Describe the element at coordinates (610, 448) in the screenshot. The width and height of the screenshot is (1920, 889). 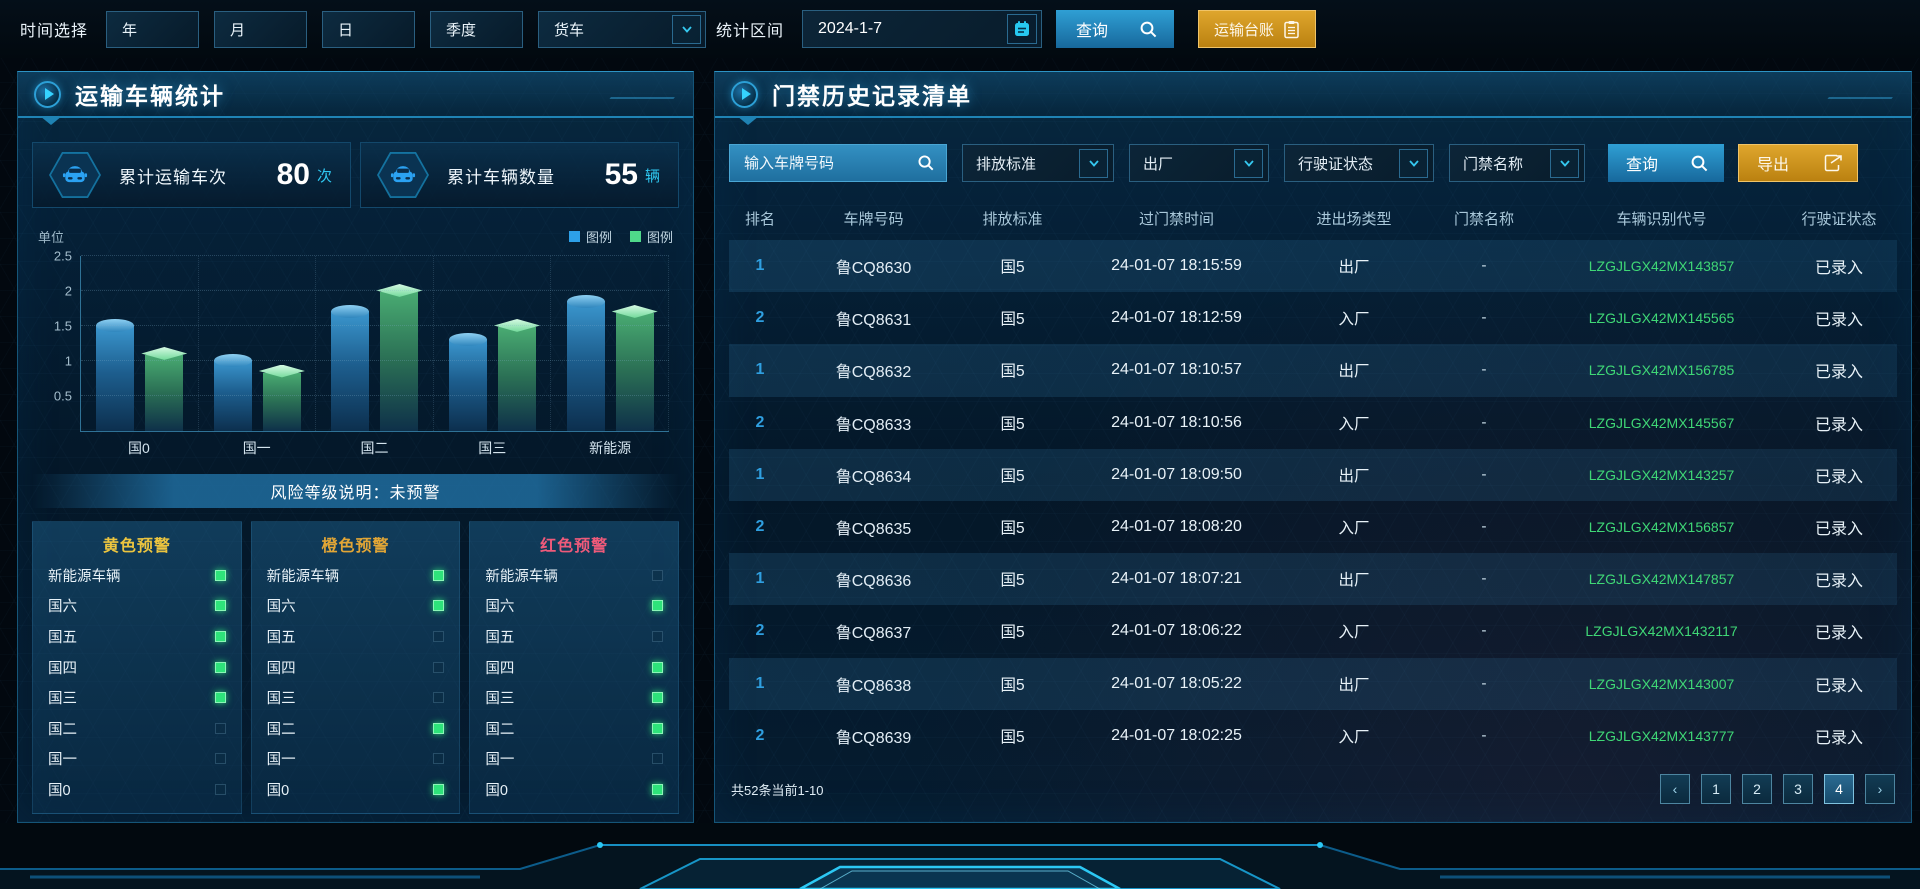
I see `x-axis-label: 新能源` at that location.